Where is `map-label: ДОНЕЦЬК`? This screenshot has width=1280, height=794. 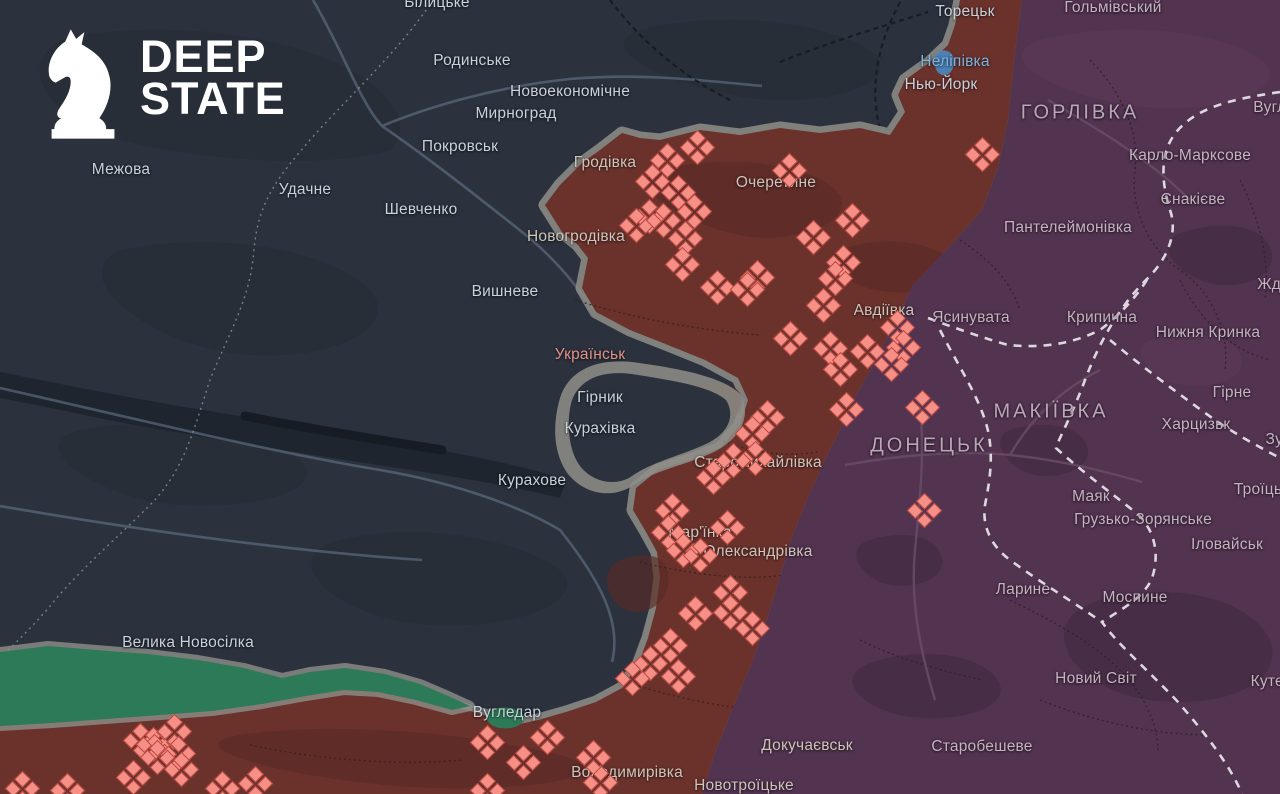
map-label: ДОНЕЦЬК is located at coordinates (929, 445).